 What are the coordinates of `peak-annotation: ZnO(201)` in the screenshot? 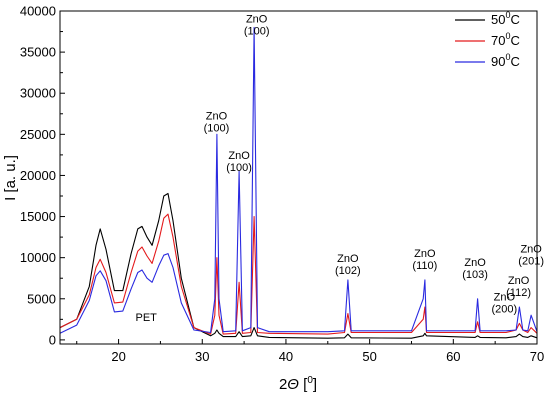 It's located at (531, 256).